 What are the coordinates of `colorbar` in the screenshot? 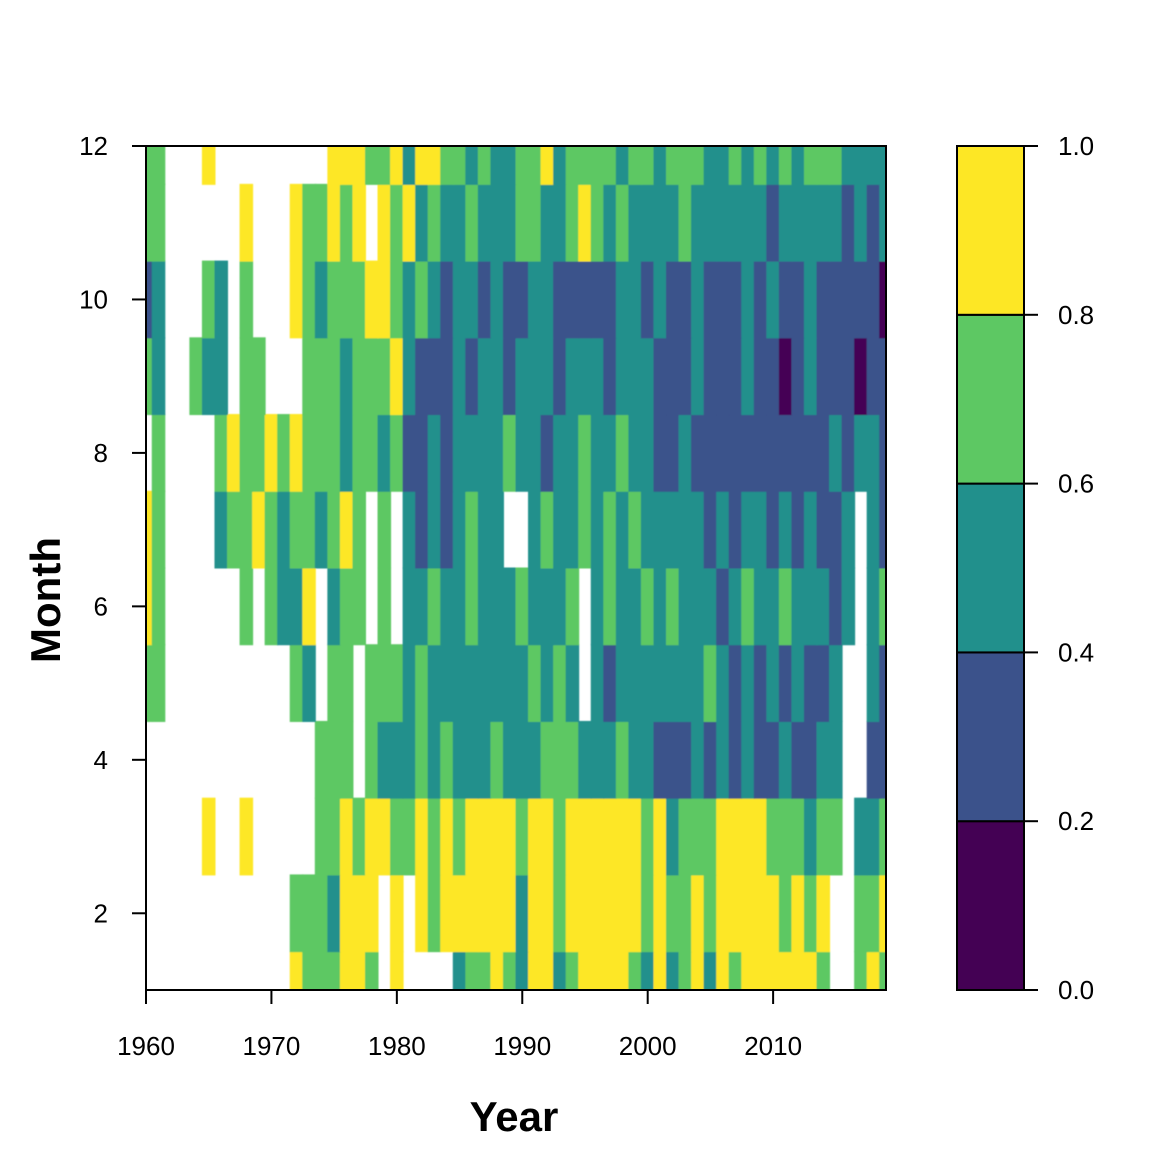 It's located at (990, 568).